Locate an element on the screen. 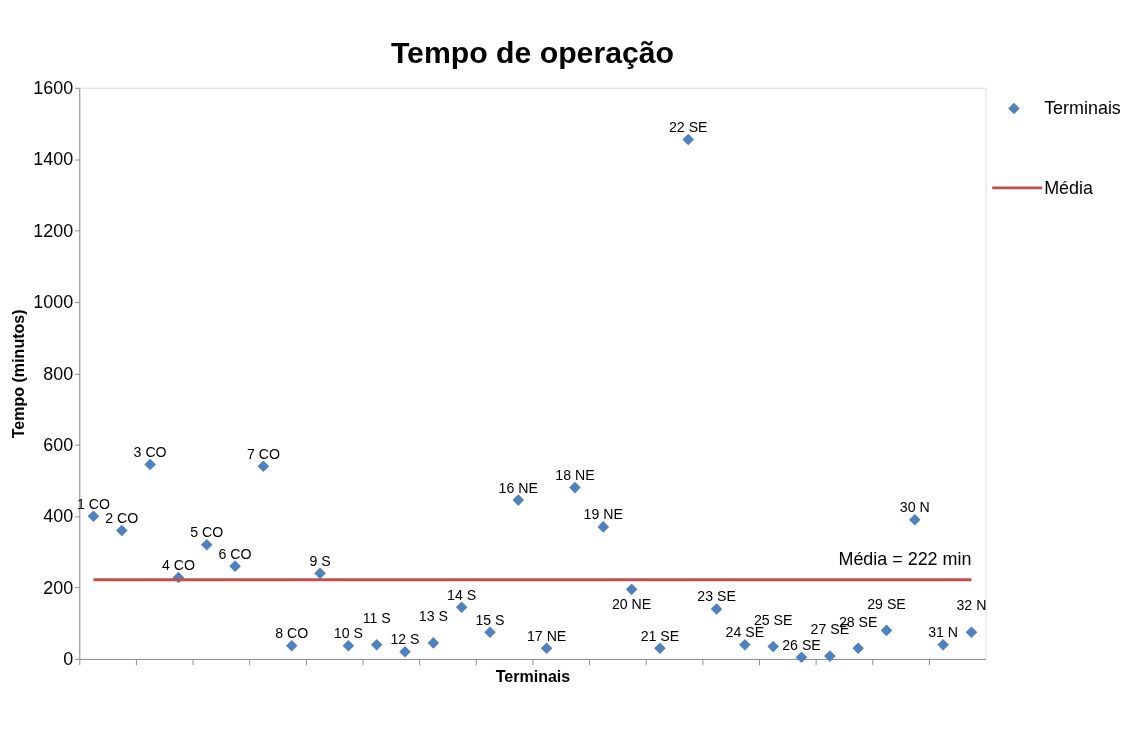 The width and height of the screenshot is (1131, 749). x-tick-label: 22 SE is located at coordinates (688, 127).